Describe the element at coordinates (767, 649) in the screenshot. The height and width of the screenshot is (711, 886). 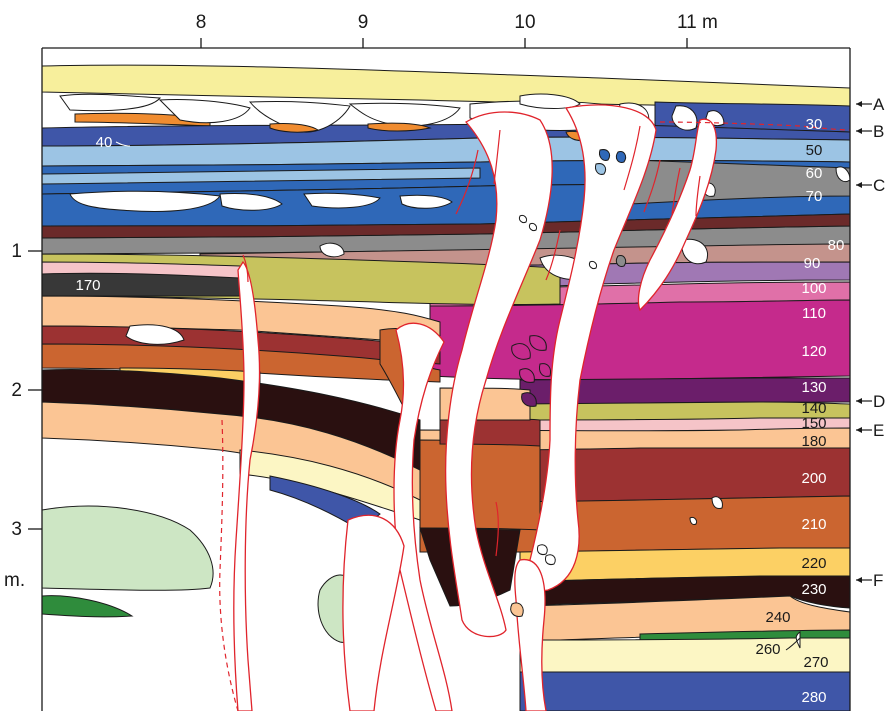
I see `layer-label: 260` at that location.